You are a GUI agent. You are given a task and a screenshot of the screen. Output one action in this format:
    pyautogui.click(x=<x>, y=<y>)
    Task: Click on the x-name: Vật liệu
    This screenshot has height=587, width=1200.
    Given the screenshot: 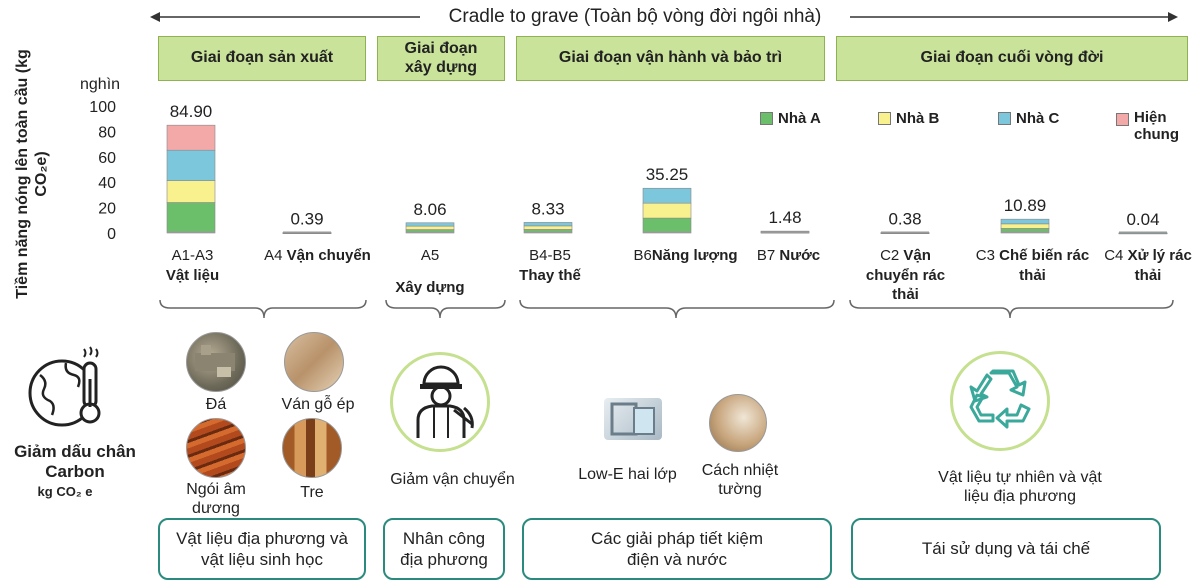 What is the action you would take?
    pyautogui.click(x=192, y=275)
    